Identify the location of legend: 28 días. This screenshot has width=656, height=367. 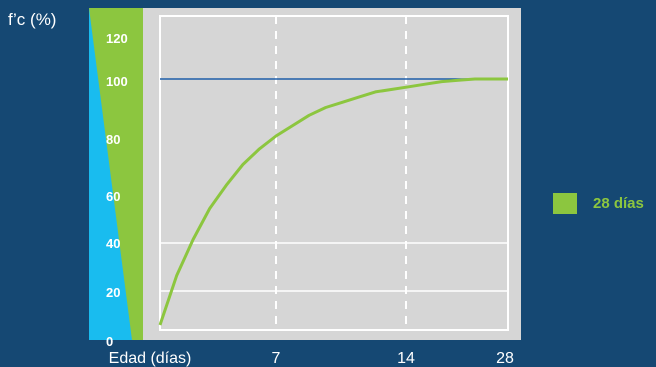
(598, 203).